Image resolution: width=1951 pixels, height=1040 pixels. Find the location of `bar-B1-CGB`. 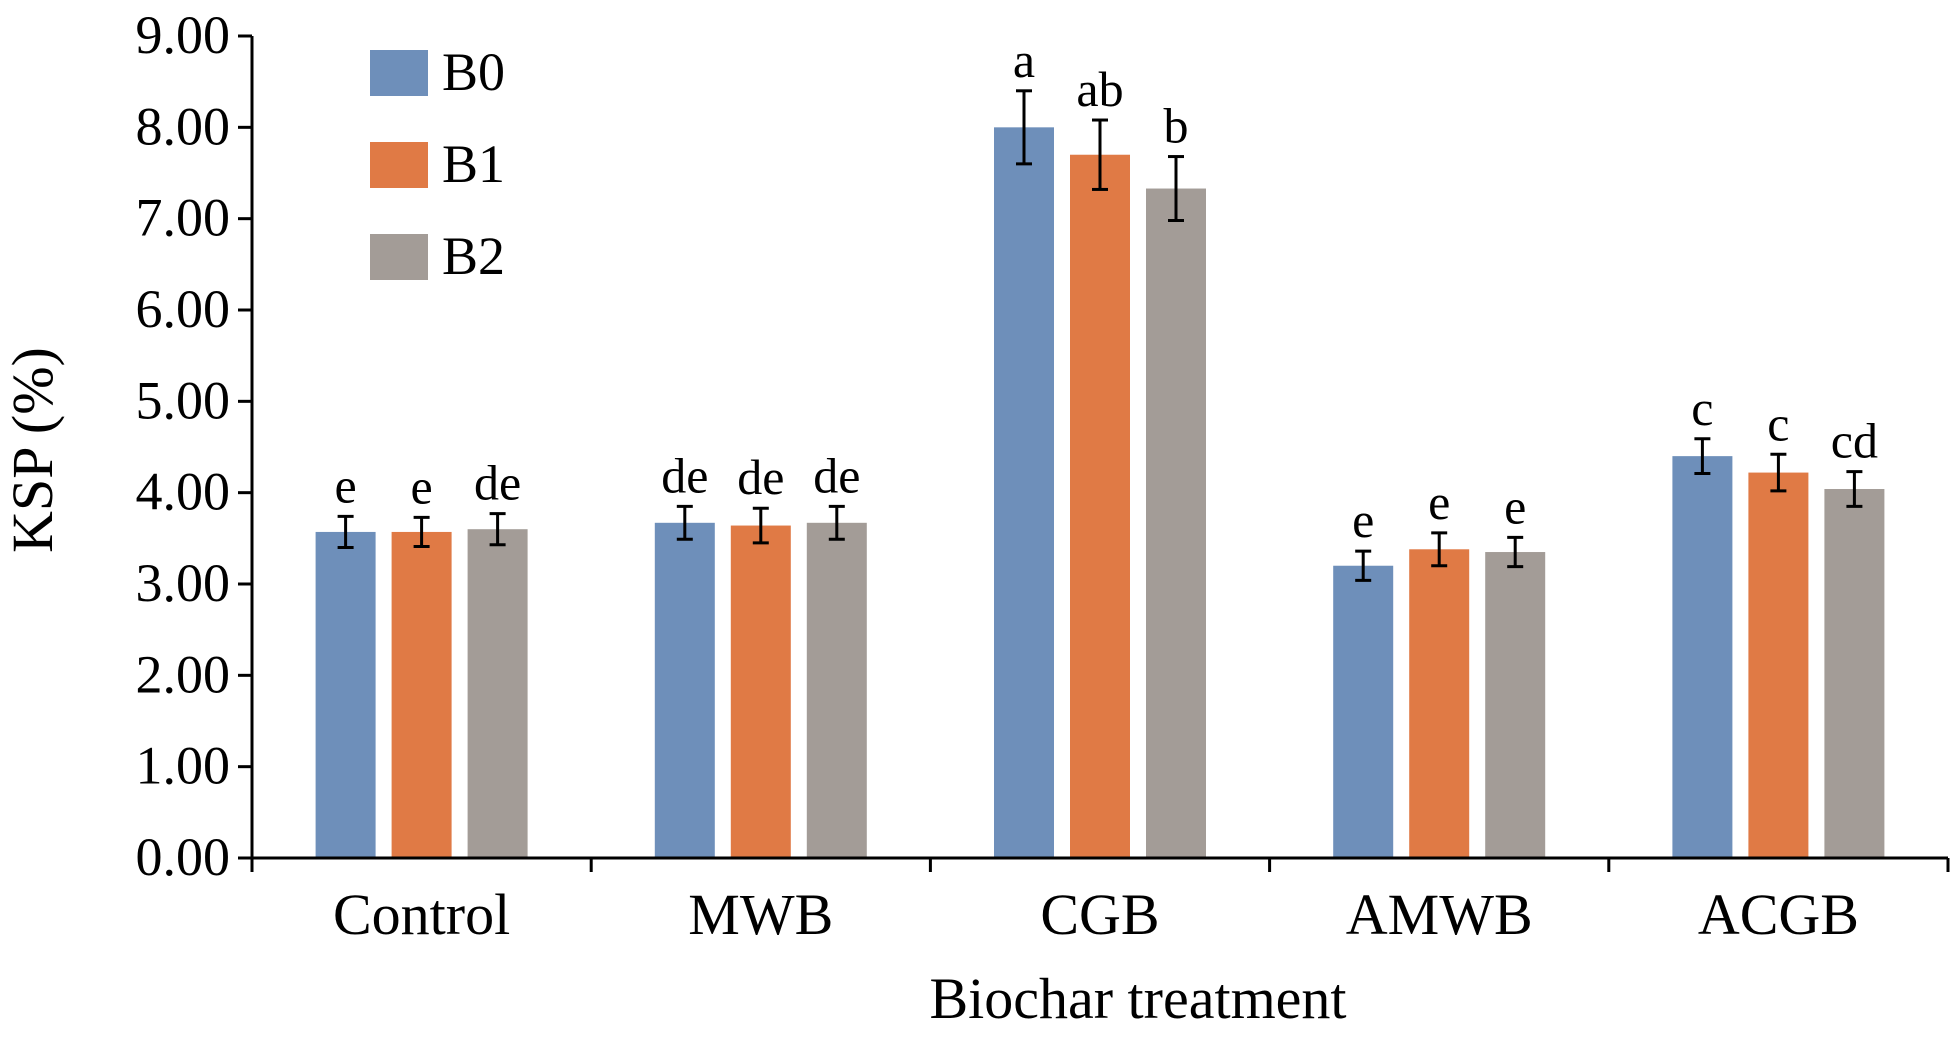

bar-B1-CGB is located at coordinates (1100, 506).